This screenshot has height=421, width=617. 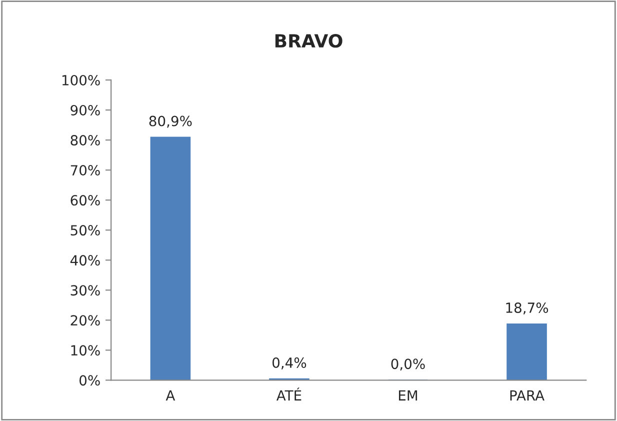 I want to click on data-label: 18,7%, so click(x=527, y=308).